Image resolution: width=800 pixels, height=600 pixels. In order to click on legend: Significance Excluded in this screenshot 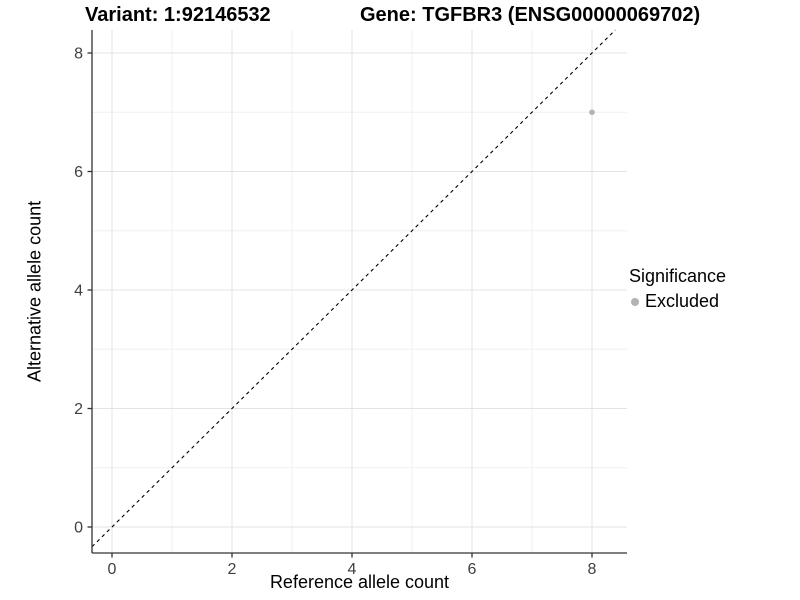, I will do `click(677, 289)`.